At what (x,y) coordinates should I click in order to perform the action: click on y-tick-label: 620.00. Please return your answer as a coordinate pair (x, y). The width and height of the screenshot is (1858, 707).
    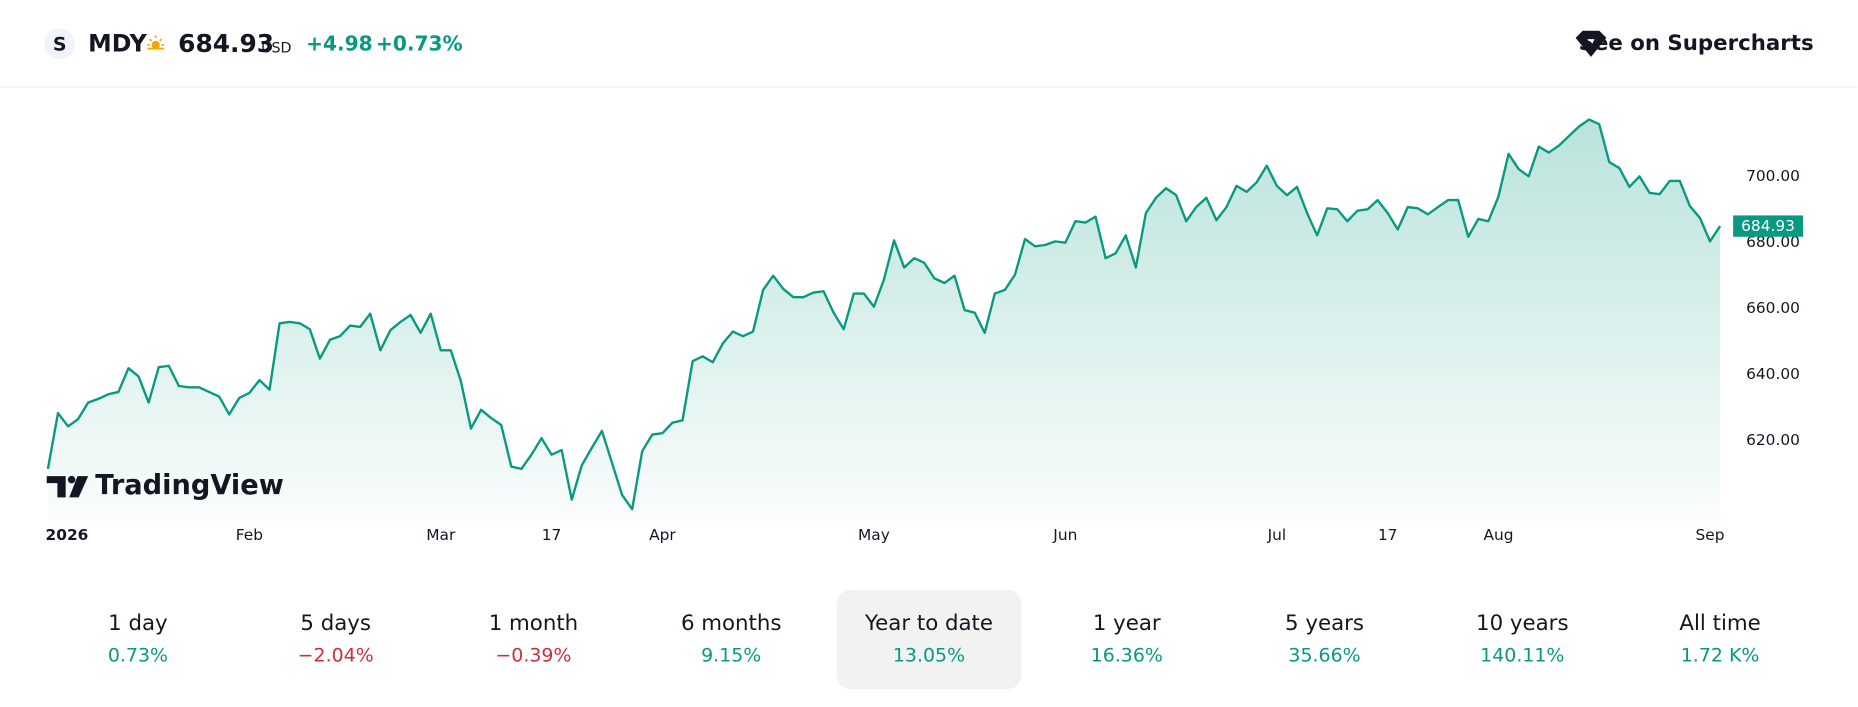
    Looking at the image, I should click on (1773, 440).